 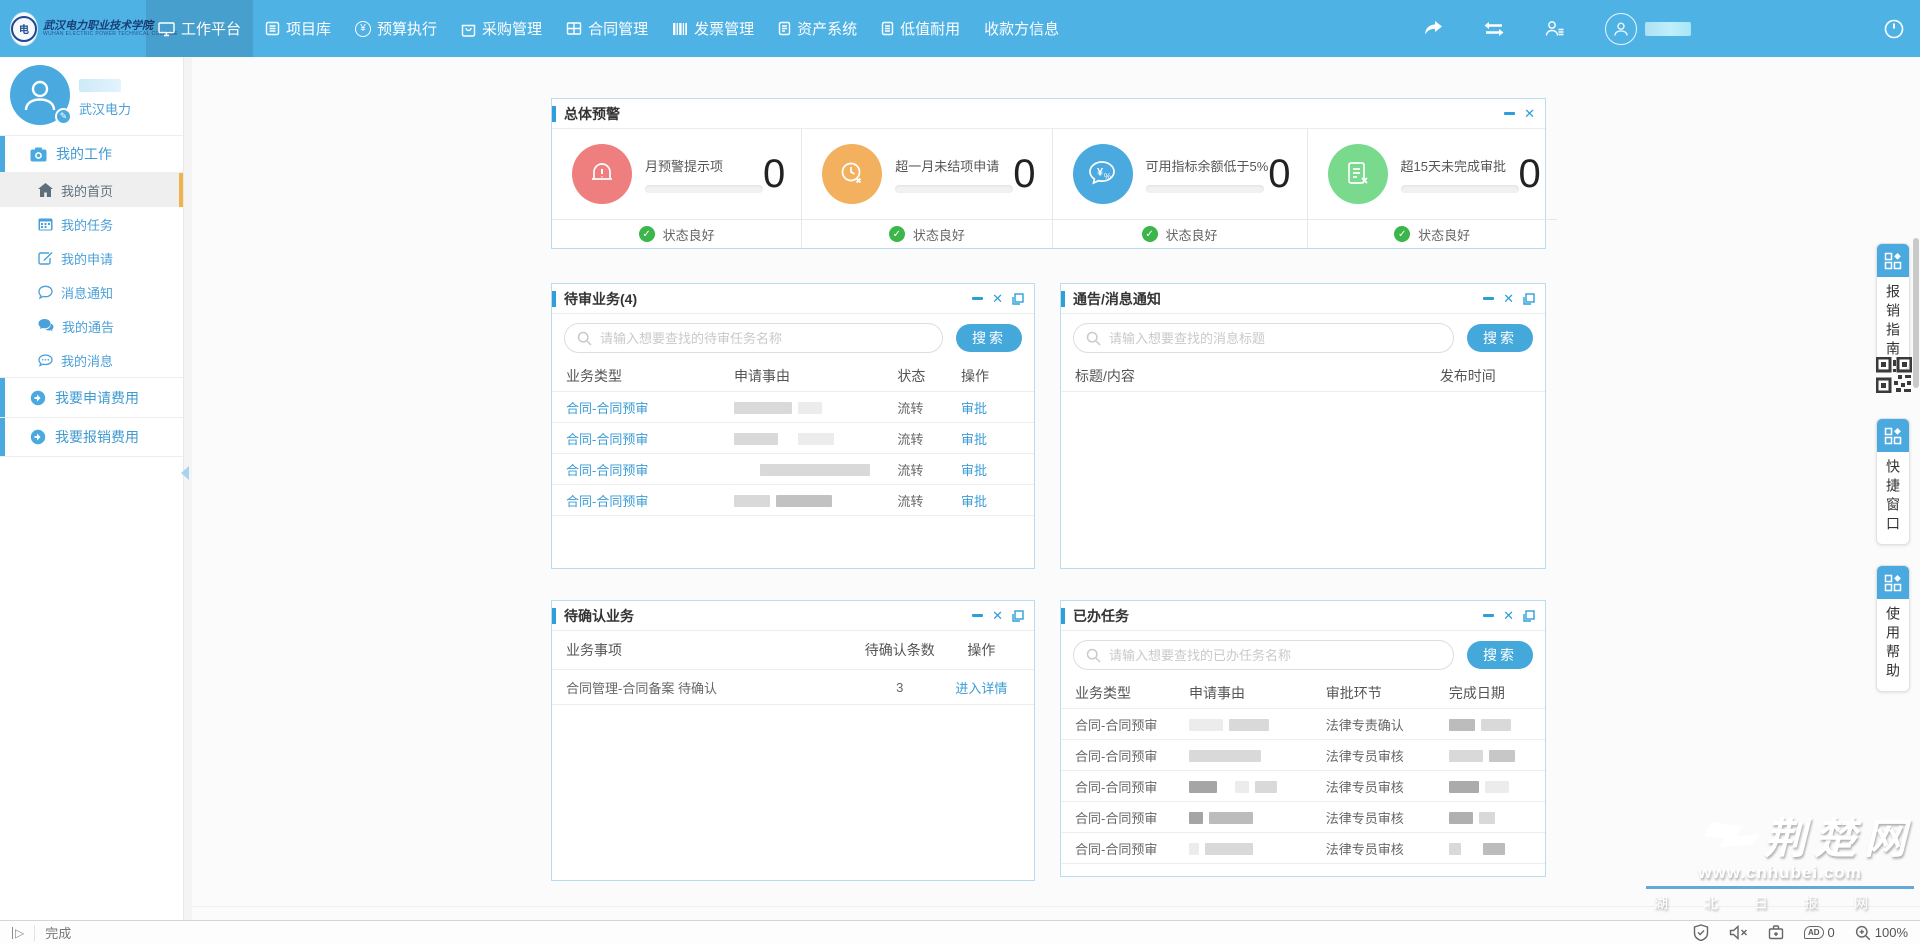 What do you see at coordinates (910, 501) in the screenshot?
I see `task-status: 流转` at bounding box center [910, 501].